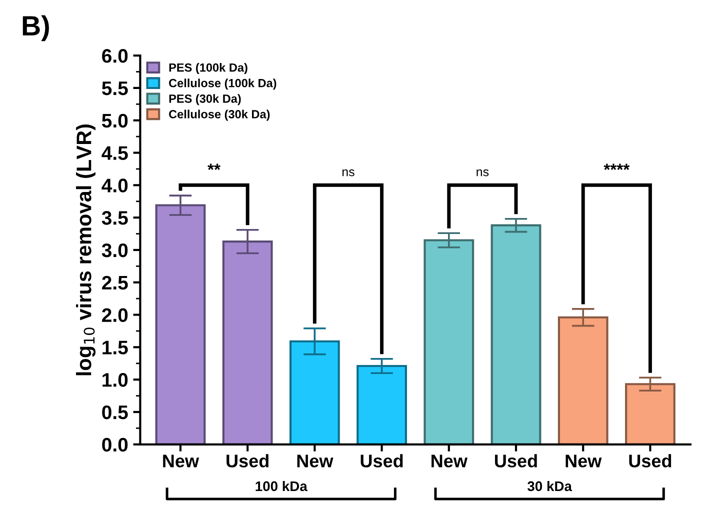 The image size is (701, 505). I want to click on y-tick-label: 2.5, so click(115, 283).